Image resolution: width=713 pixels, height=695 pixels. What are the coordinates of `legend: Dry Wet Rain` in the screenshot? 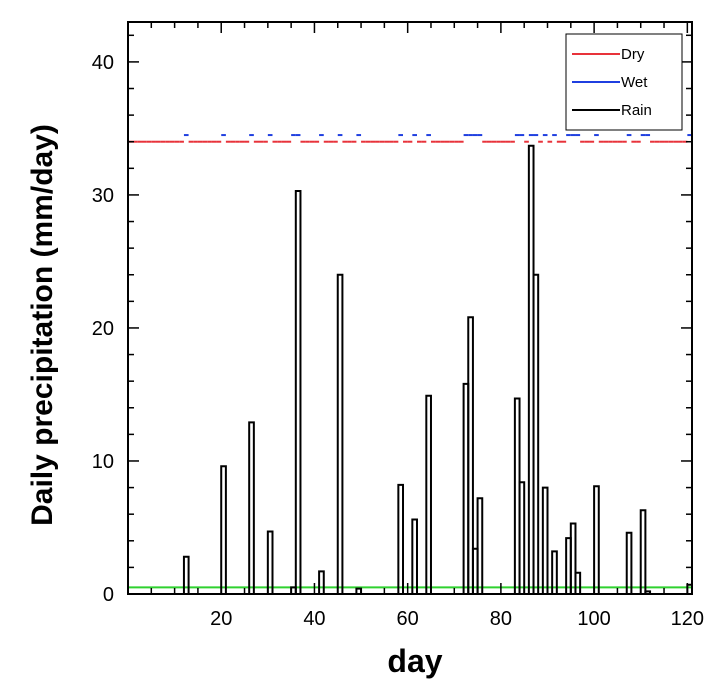 It's located at (624, 82).